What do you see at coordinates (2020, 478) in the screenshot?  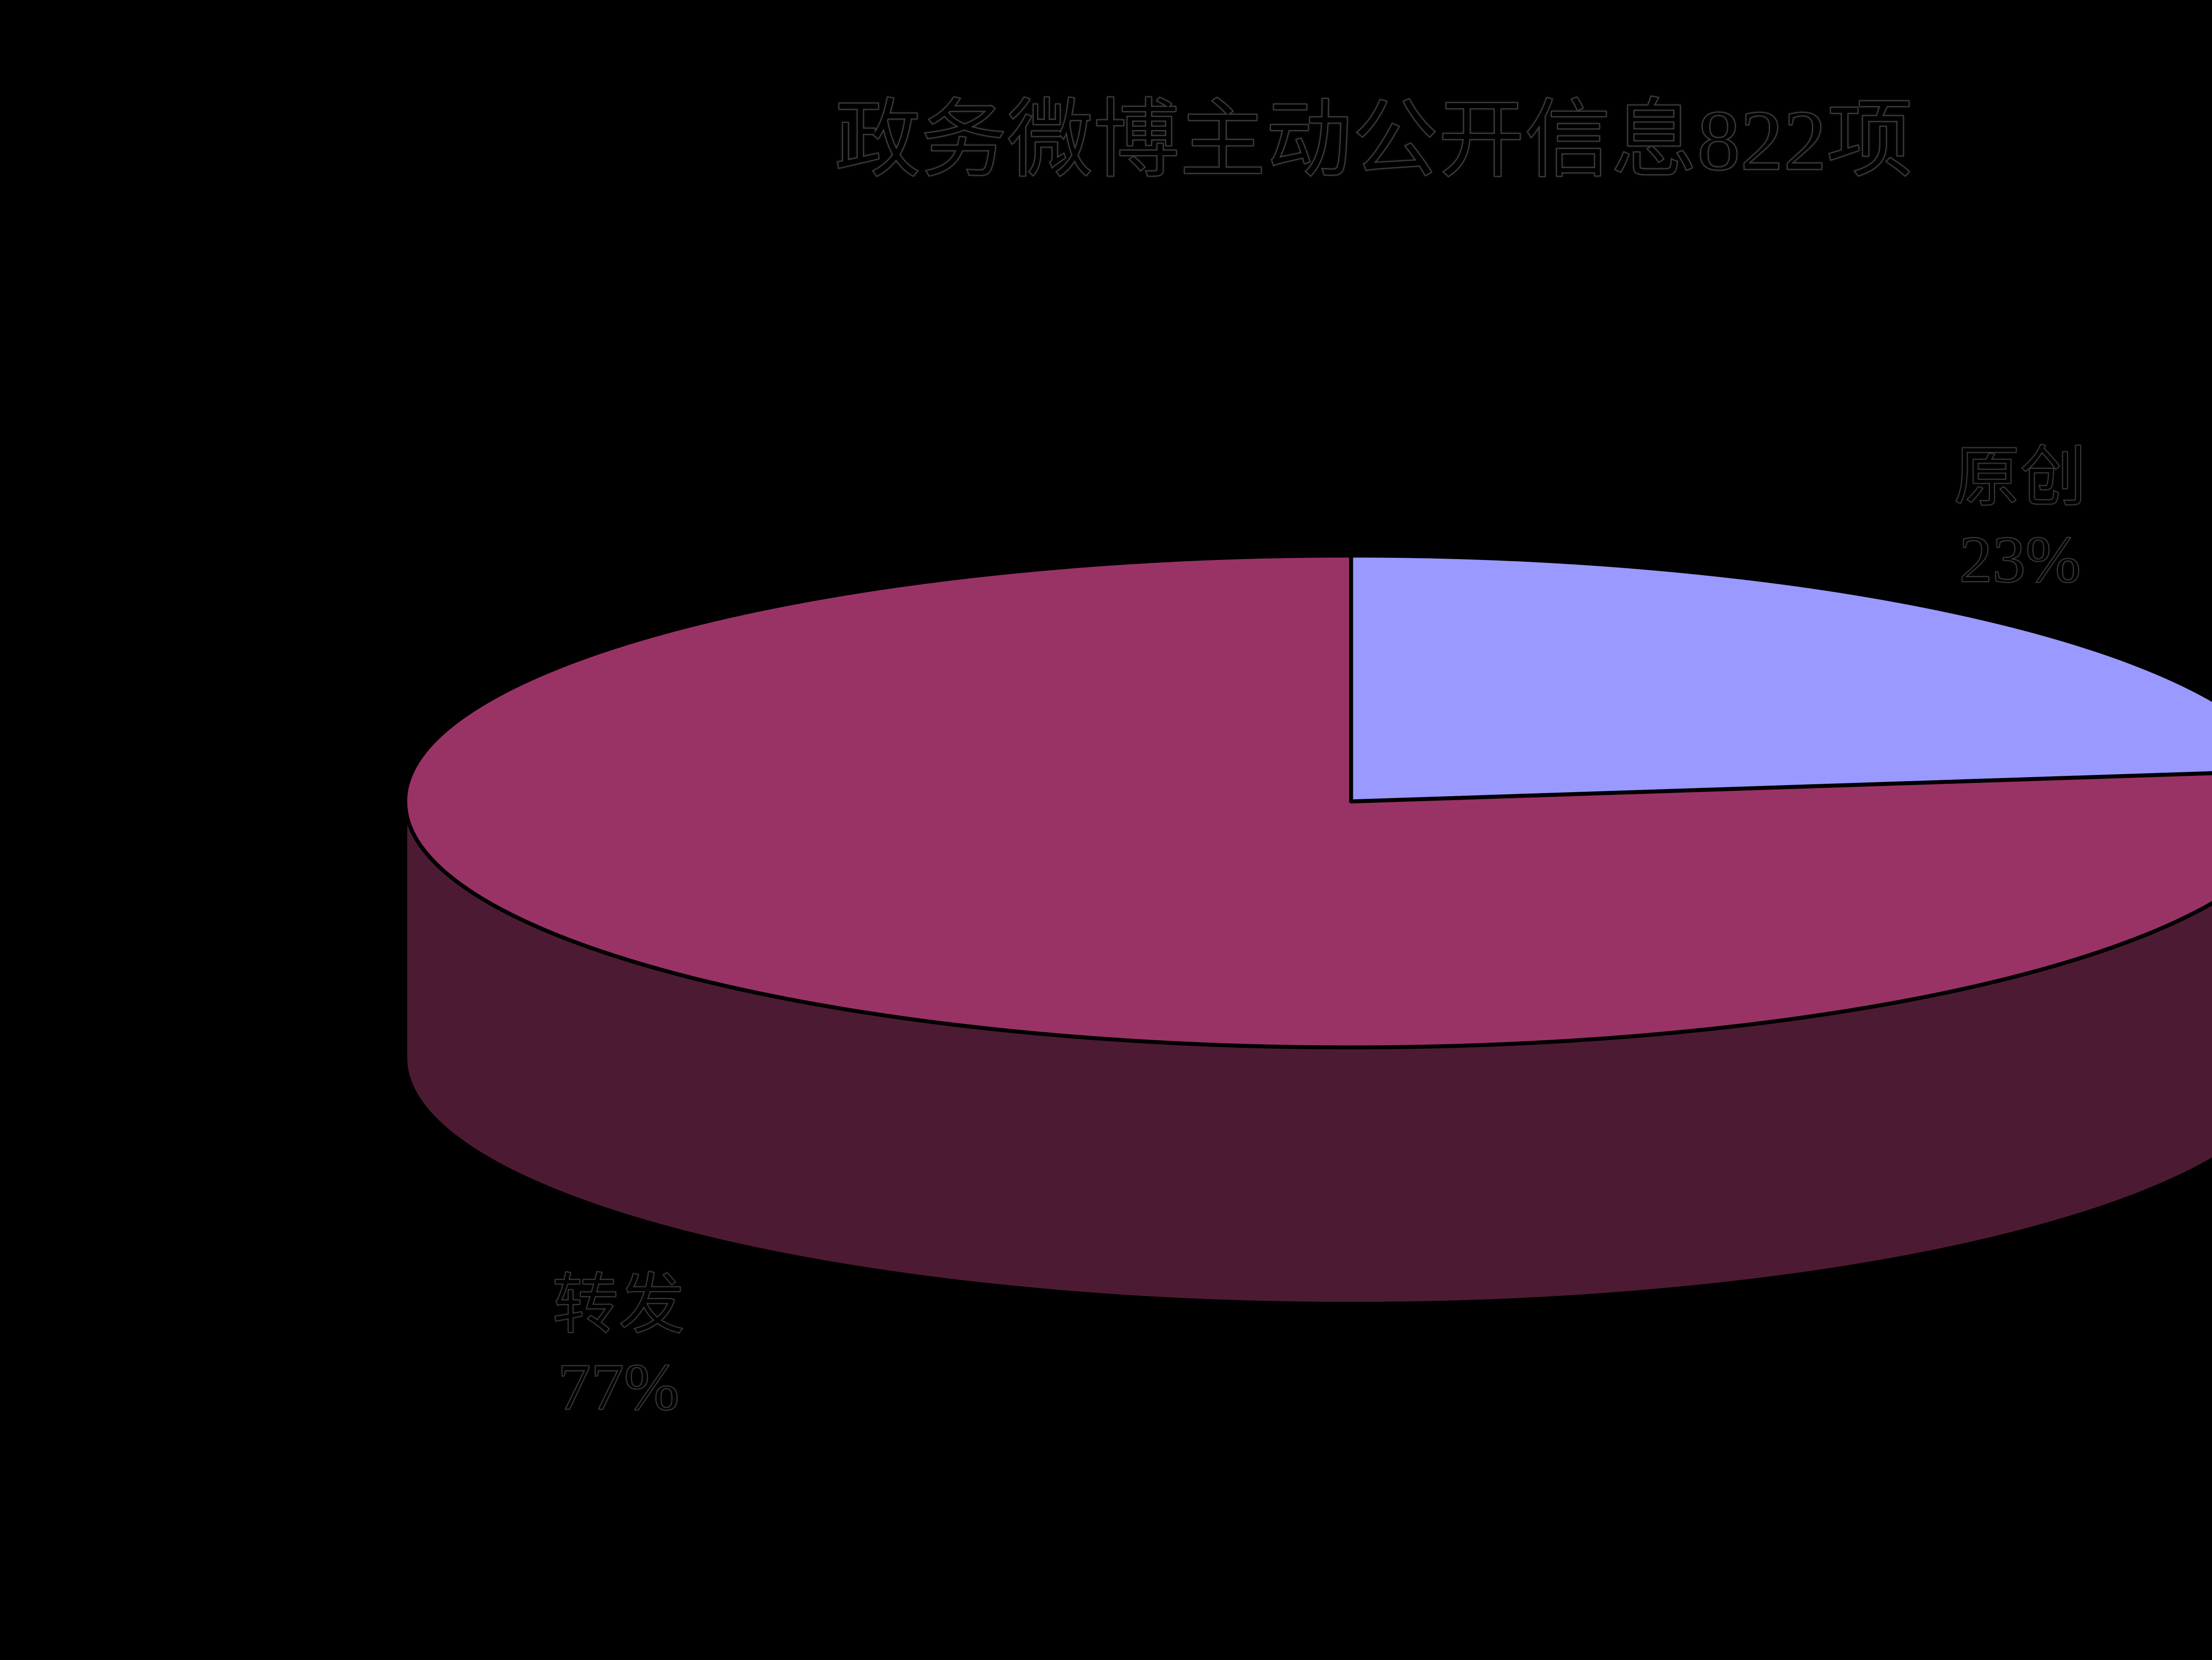 I see `data-label-original-name: 原创` at bounding box center [2020, 478].